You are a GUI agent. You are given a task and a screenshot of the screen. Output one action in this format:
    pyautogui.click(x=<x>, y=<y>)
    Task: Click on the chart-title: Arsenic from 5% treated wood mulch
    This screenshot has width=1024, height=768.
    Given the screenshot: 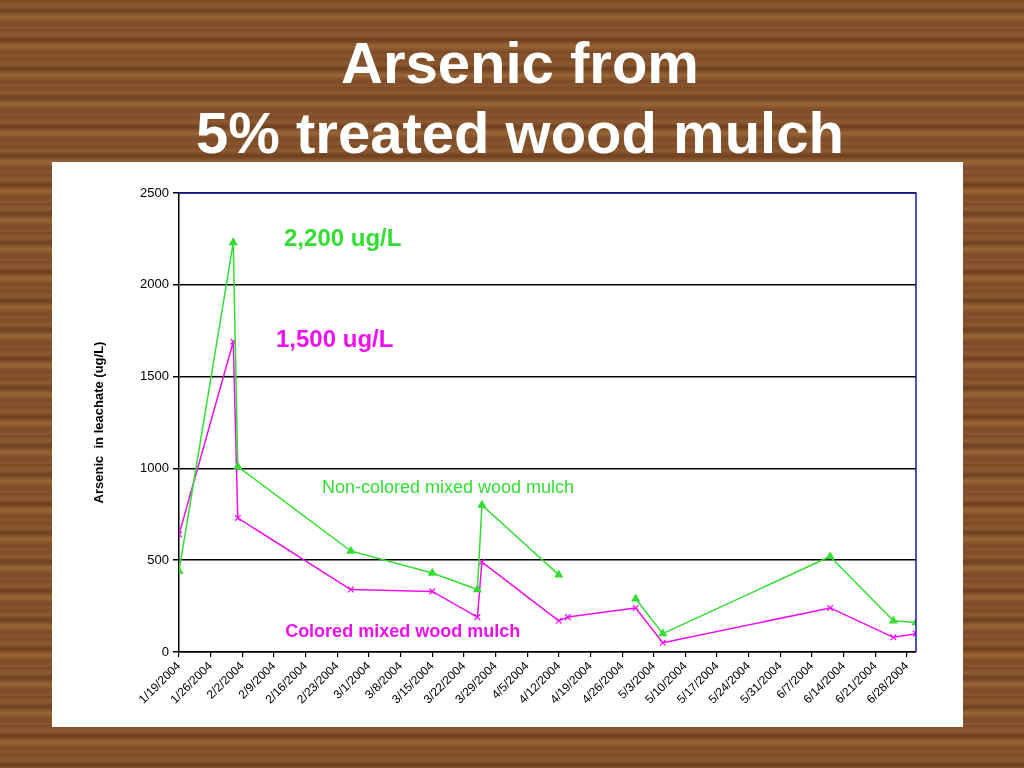 What is the action you would take?
    pyautogui.click(x=520, y=98)
    